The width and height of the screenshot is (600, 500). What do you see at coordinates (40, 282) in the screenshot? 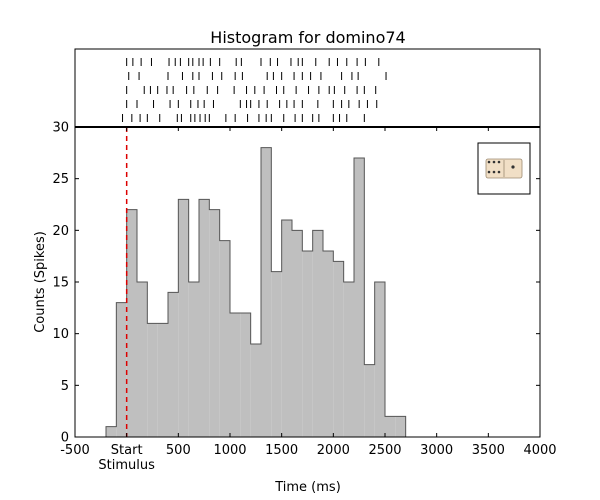
I see `y-axis-label: Counts (Spikes)` at bounding box center [40, 282].